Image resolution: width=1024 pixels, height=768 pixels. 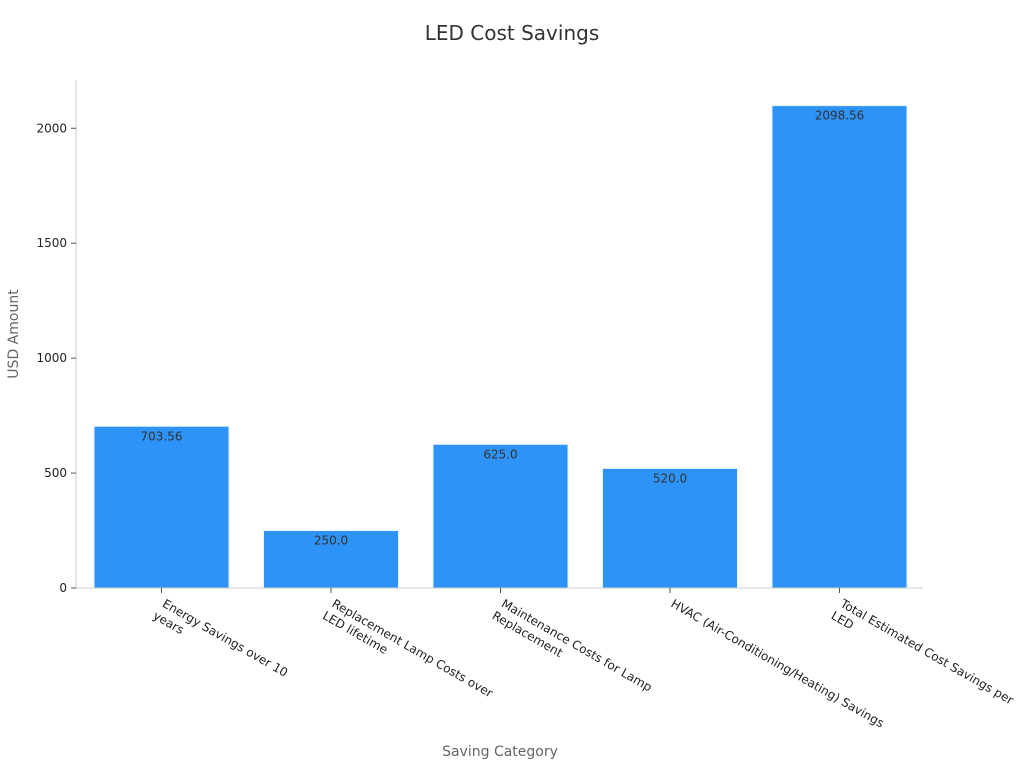 I want to click on chart-title: LED Cost Savings, so click(x=512, y=33).